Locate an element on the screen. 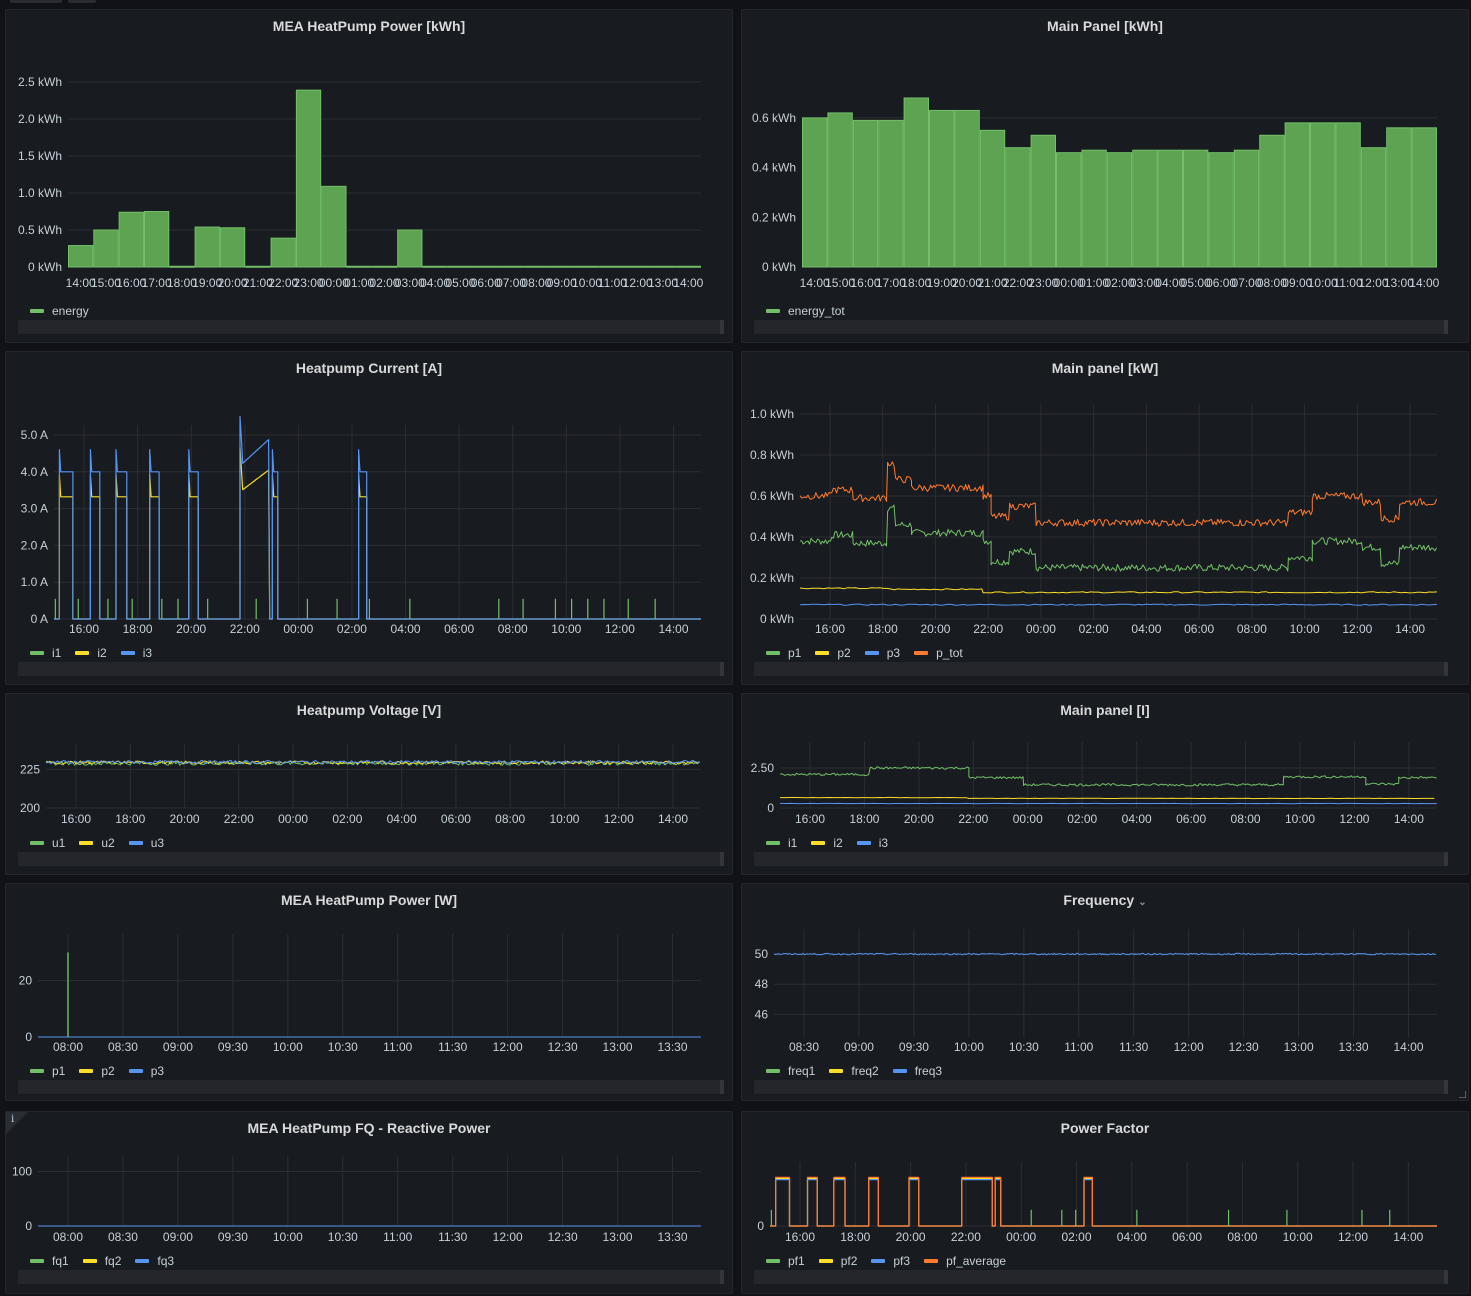  panel-title: Power Factor is located at coordinates (1105, 1128).